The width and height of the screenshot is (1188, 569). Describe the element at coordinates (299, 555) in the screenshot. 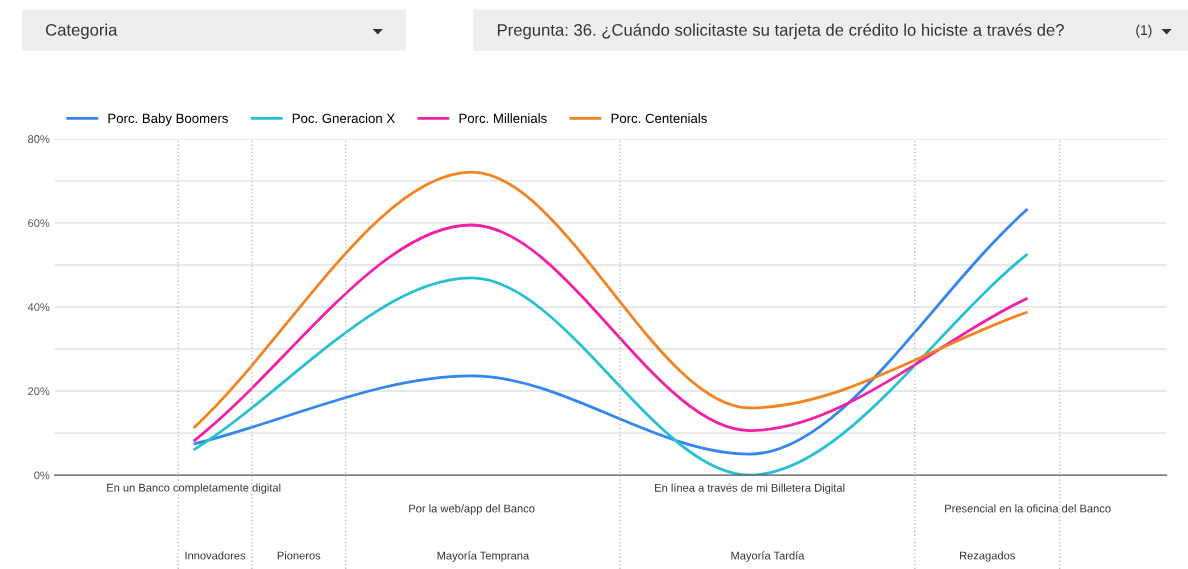

I see `text: Pioneros` at that location.